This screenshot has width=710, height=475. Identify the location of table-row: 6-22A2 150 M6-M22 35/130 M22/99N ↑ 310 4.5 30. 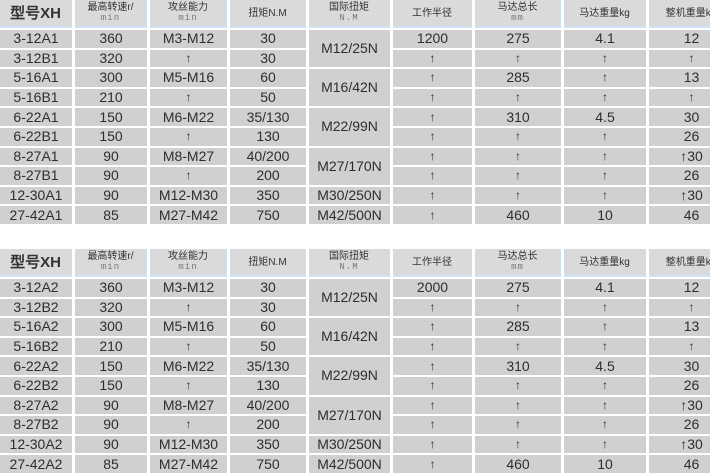
(355, 376).